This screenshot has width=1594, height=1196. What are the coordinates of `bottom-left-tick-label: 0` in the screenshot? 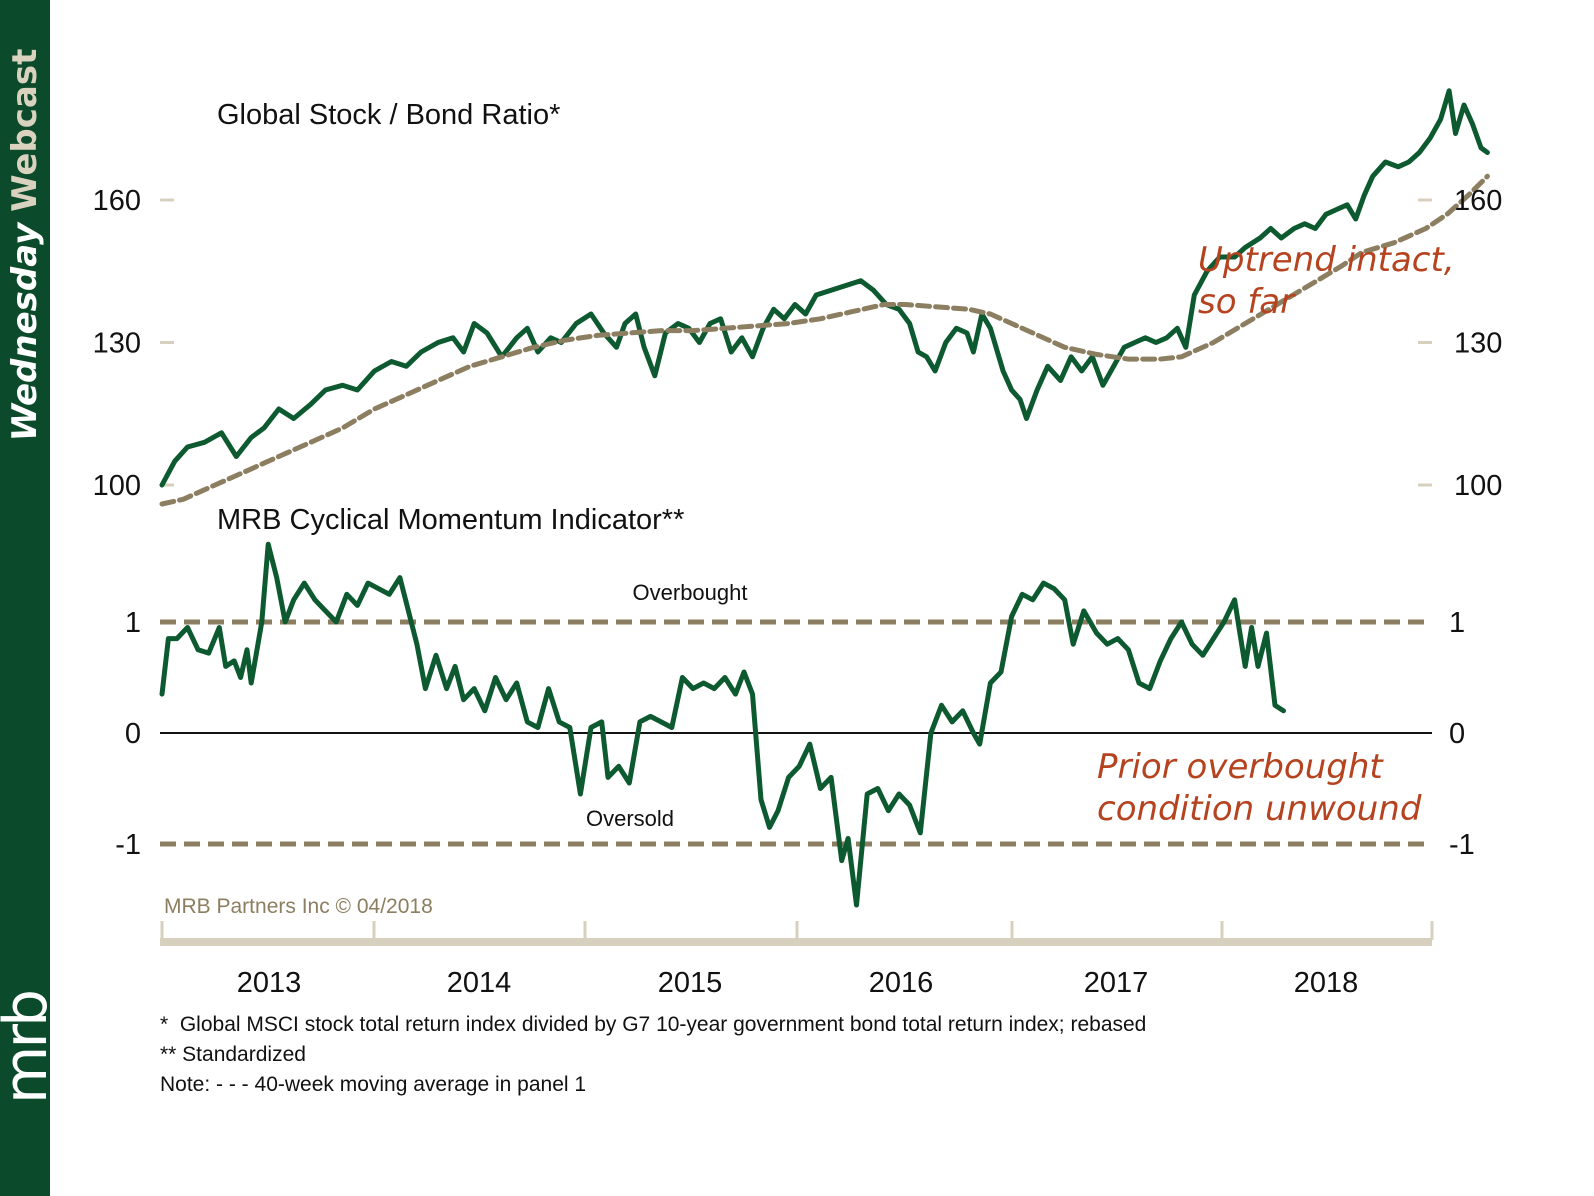 It's located at (133, 734).